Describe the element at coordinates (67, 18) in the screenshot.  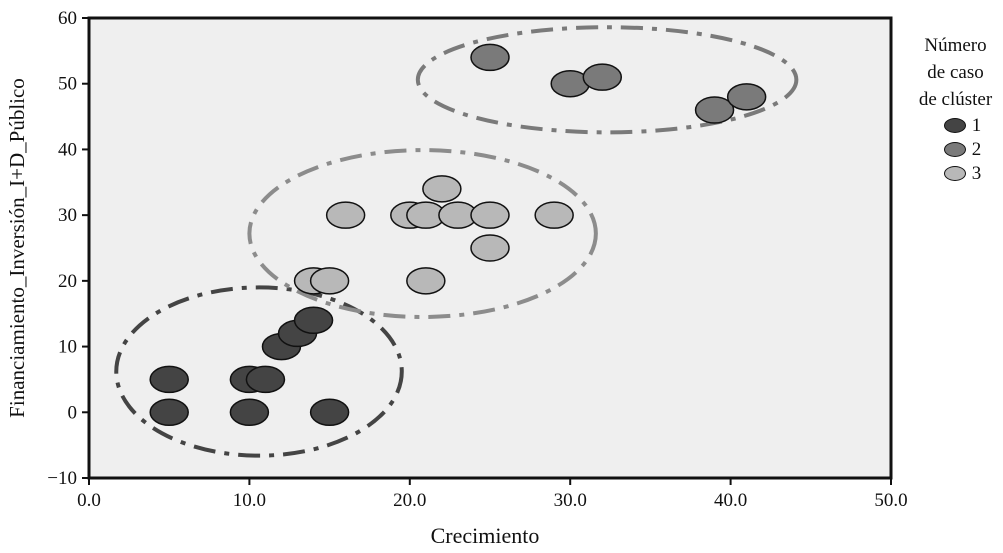
I see `y-tick-label: 60` at that location.